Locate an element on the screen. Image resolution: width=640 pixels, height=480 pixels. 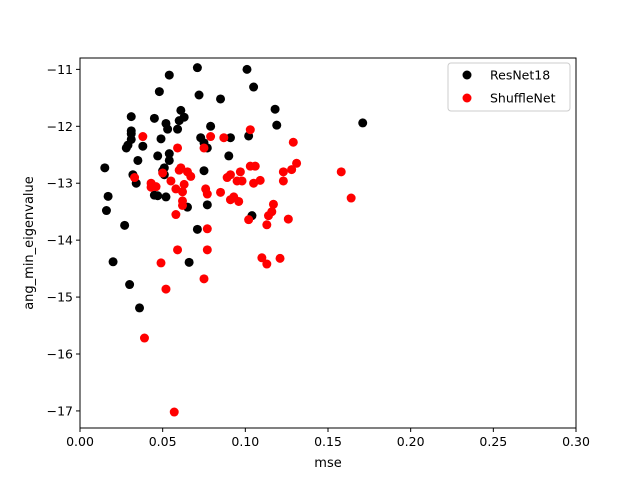
x-tick-label: 0.20 is located at coordinates (411, 441).